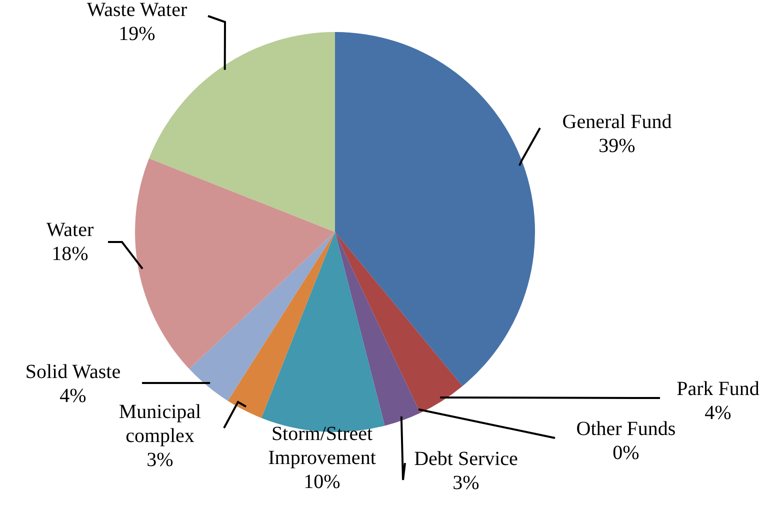 Image resolution: width=777 pixels, height=514 pixels. What do you see at coordinates (617, 146) in the screenshot?
I see `data-label: 39%` at bounding box center [617, 146].